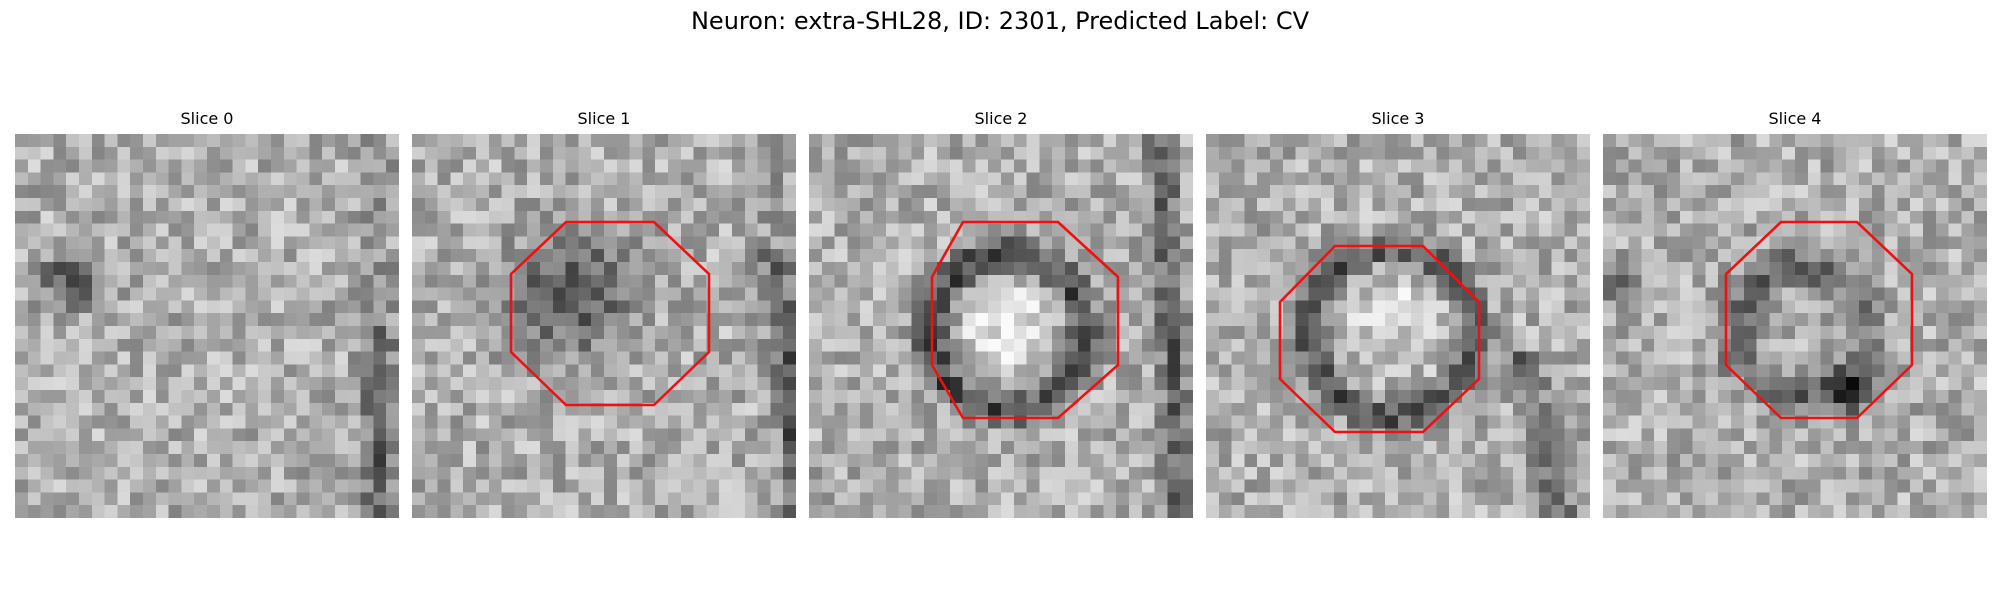 This screenshot has height=600, width=2000. I want to click on slice-4-micrograph, so click(1795, 326).